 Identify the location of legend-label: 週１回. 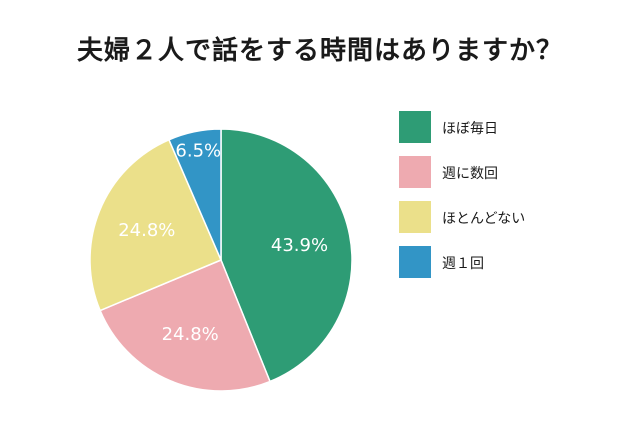
(463, 264).